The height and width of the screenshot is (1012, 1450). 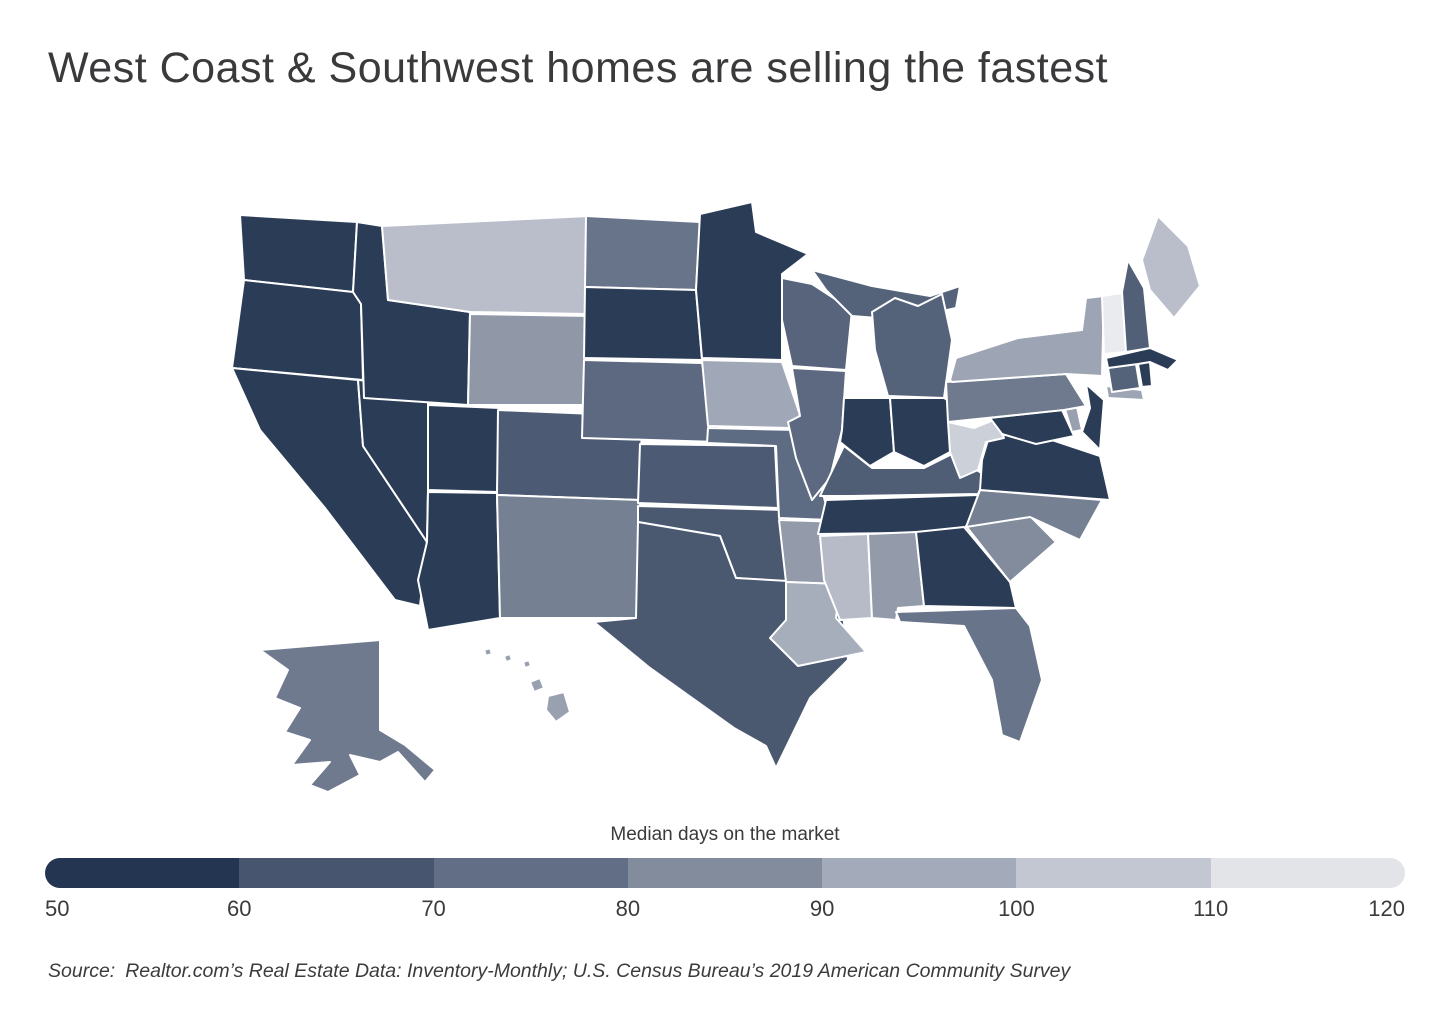 I want to click on legend-tick-60: 60, so click(x=239, y=908).